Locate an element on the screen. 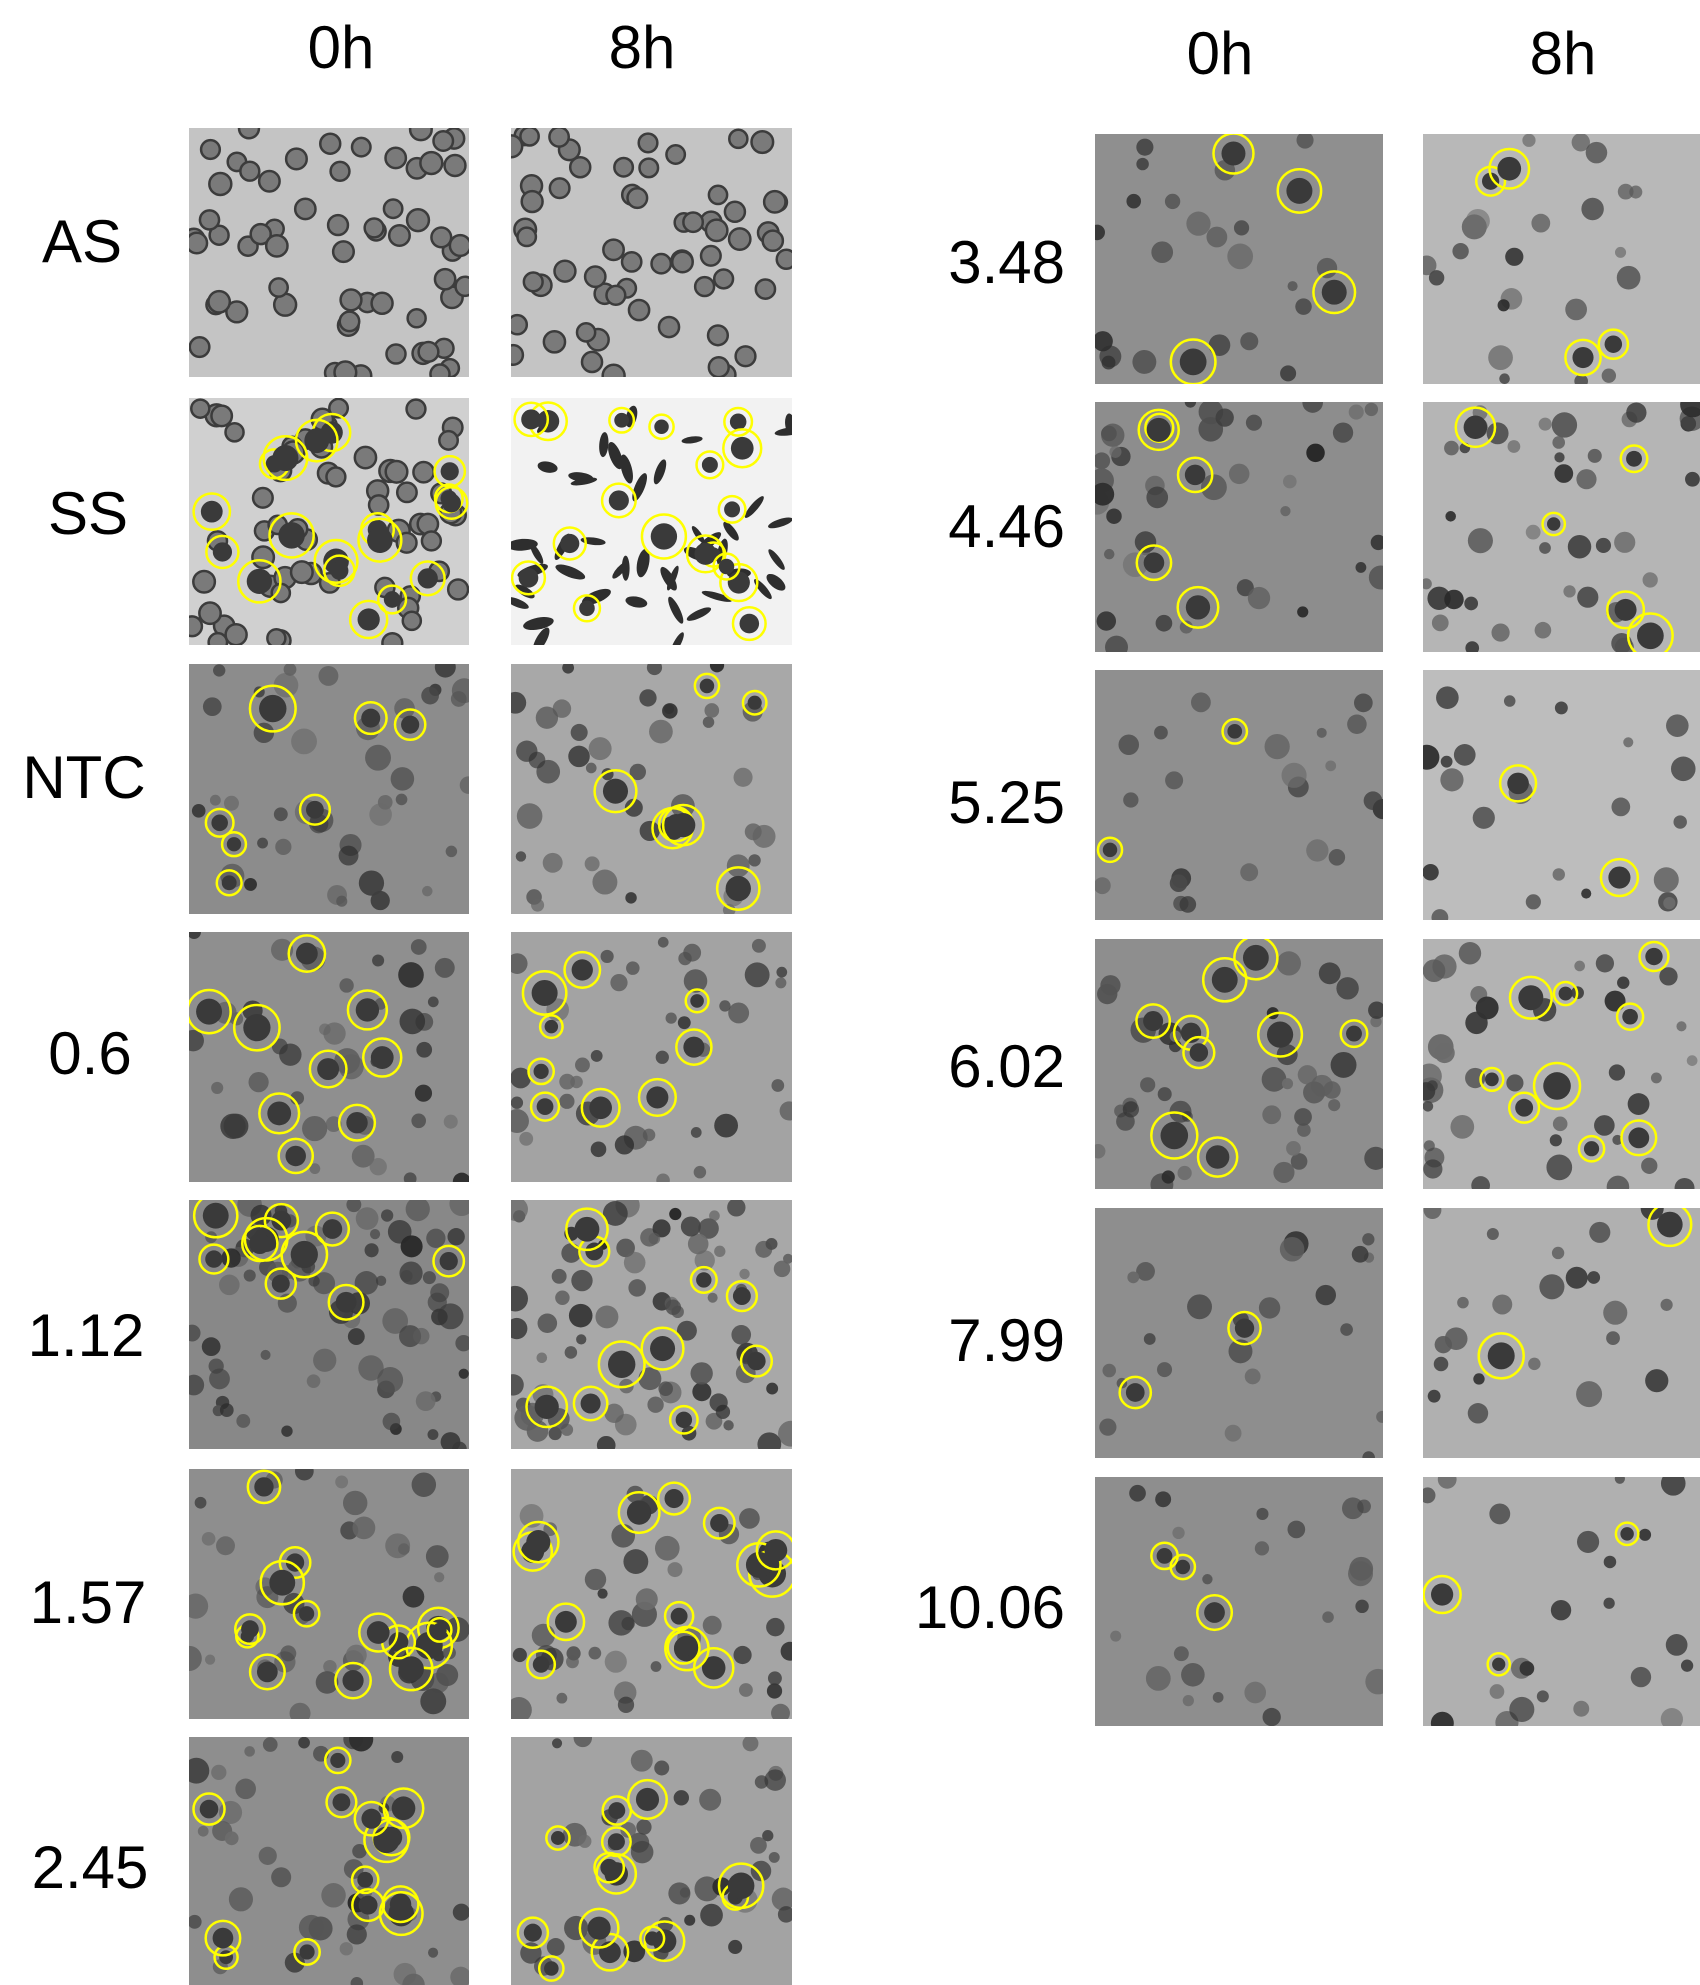  micrograph-right-5-25-0h is located at coordinates (1239, 795).